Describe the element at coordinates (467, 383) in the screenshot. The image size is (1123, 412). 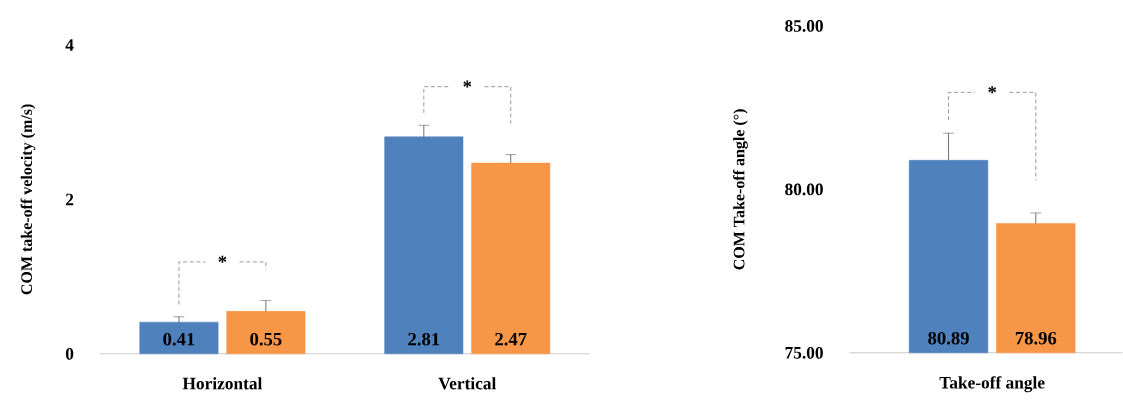
I see `x-tick-label: Vertical` at that location.